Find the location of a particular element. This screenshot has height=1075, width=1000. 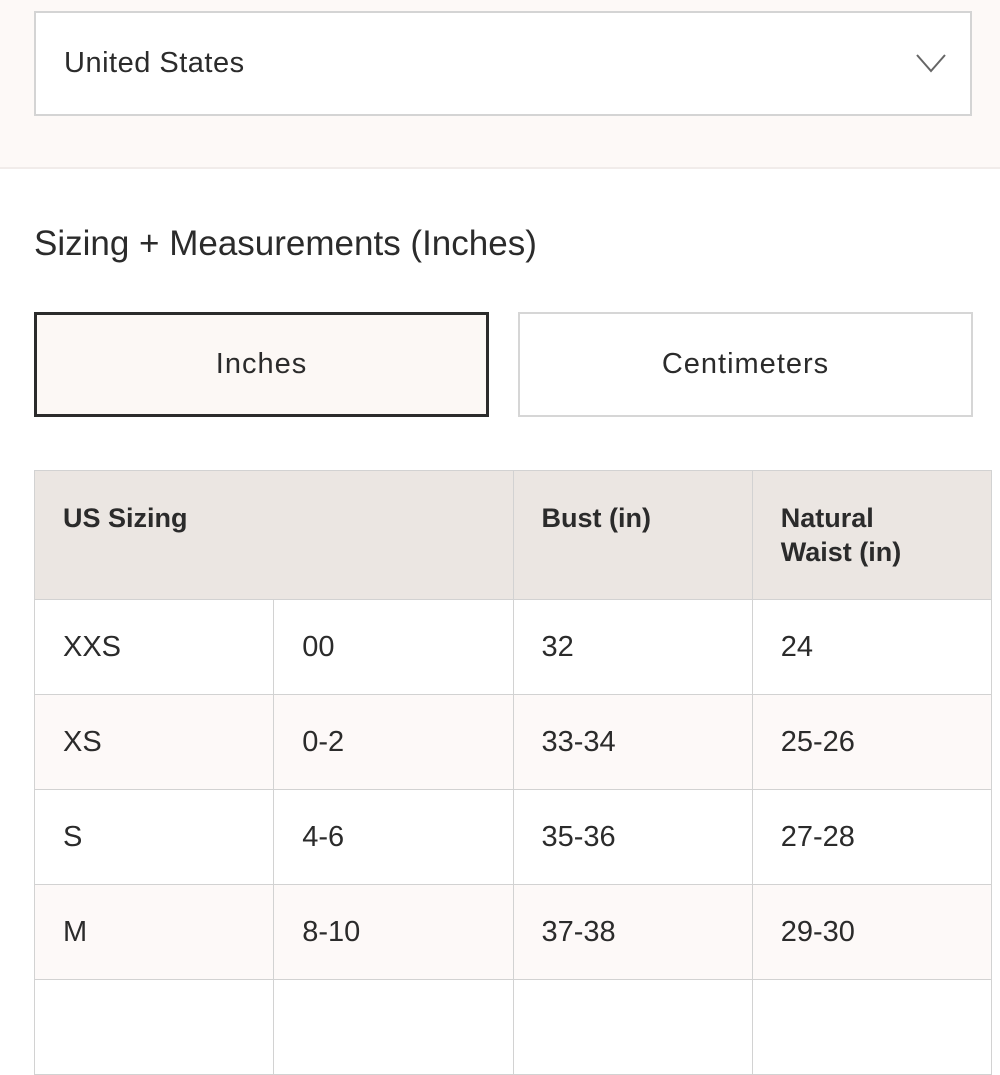

table-row: XS 0-2 33-34 25-26 is located at coordinates (513, 742).